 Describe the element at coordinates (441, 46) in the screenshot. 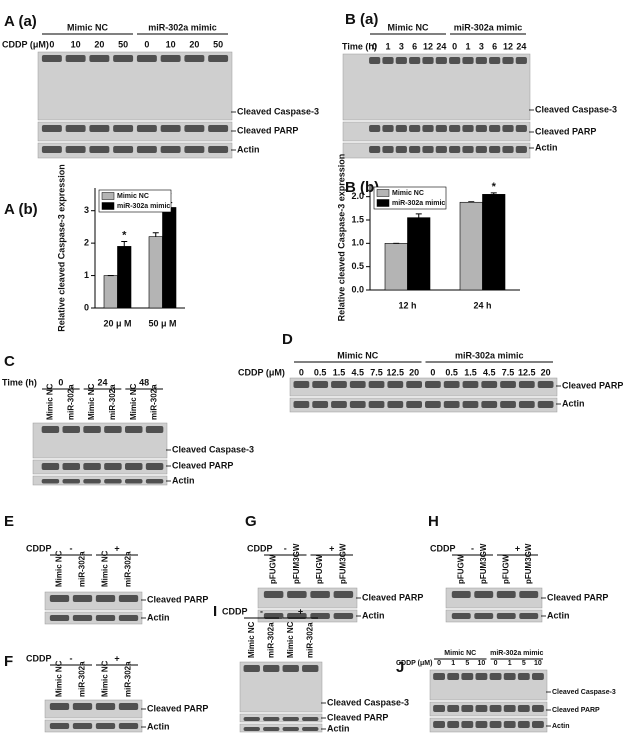

I see `lane-label: 24` at that location.